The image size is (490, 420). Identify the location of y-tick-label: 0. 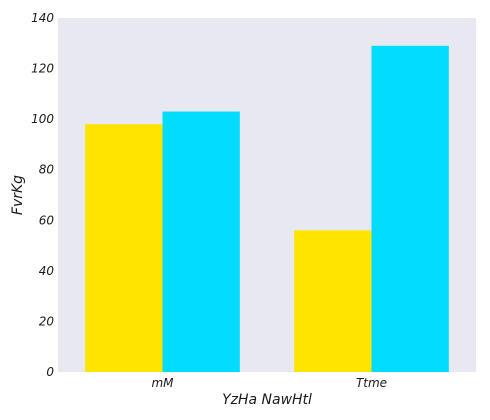
(50, 372).